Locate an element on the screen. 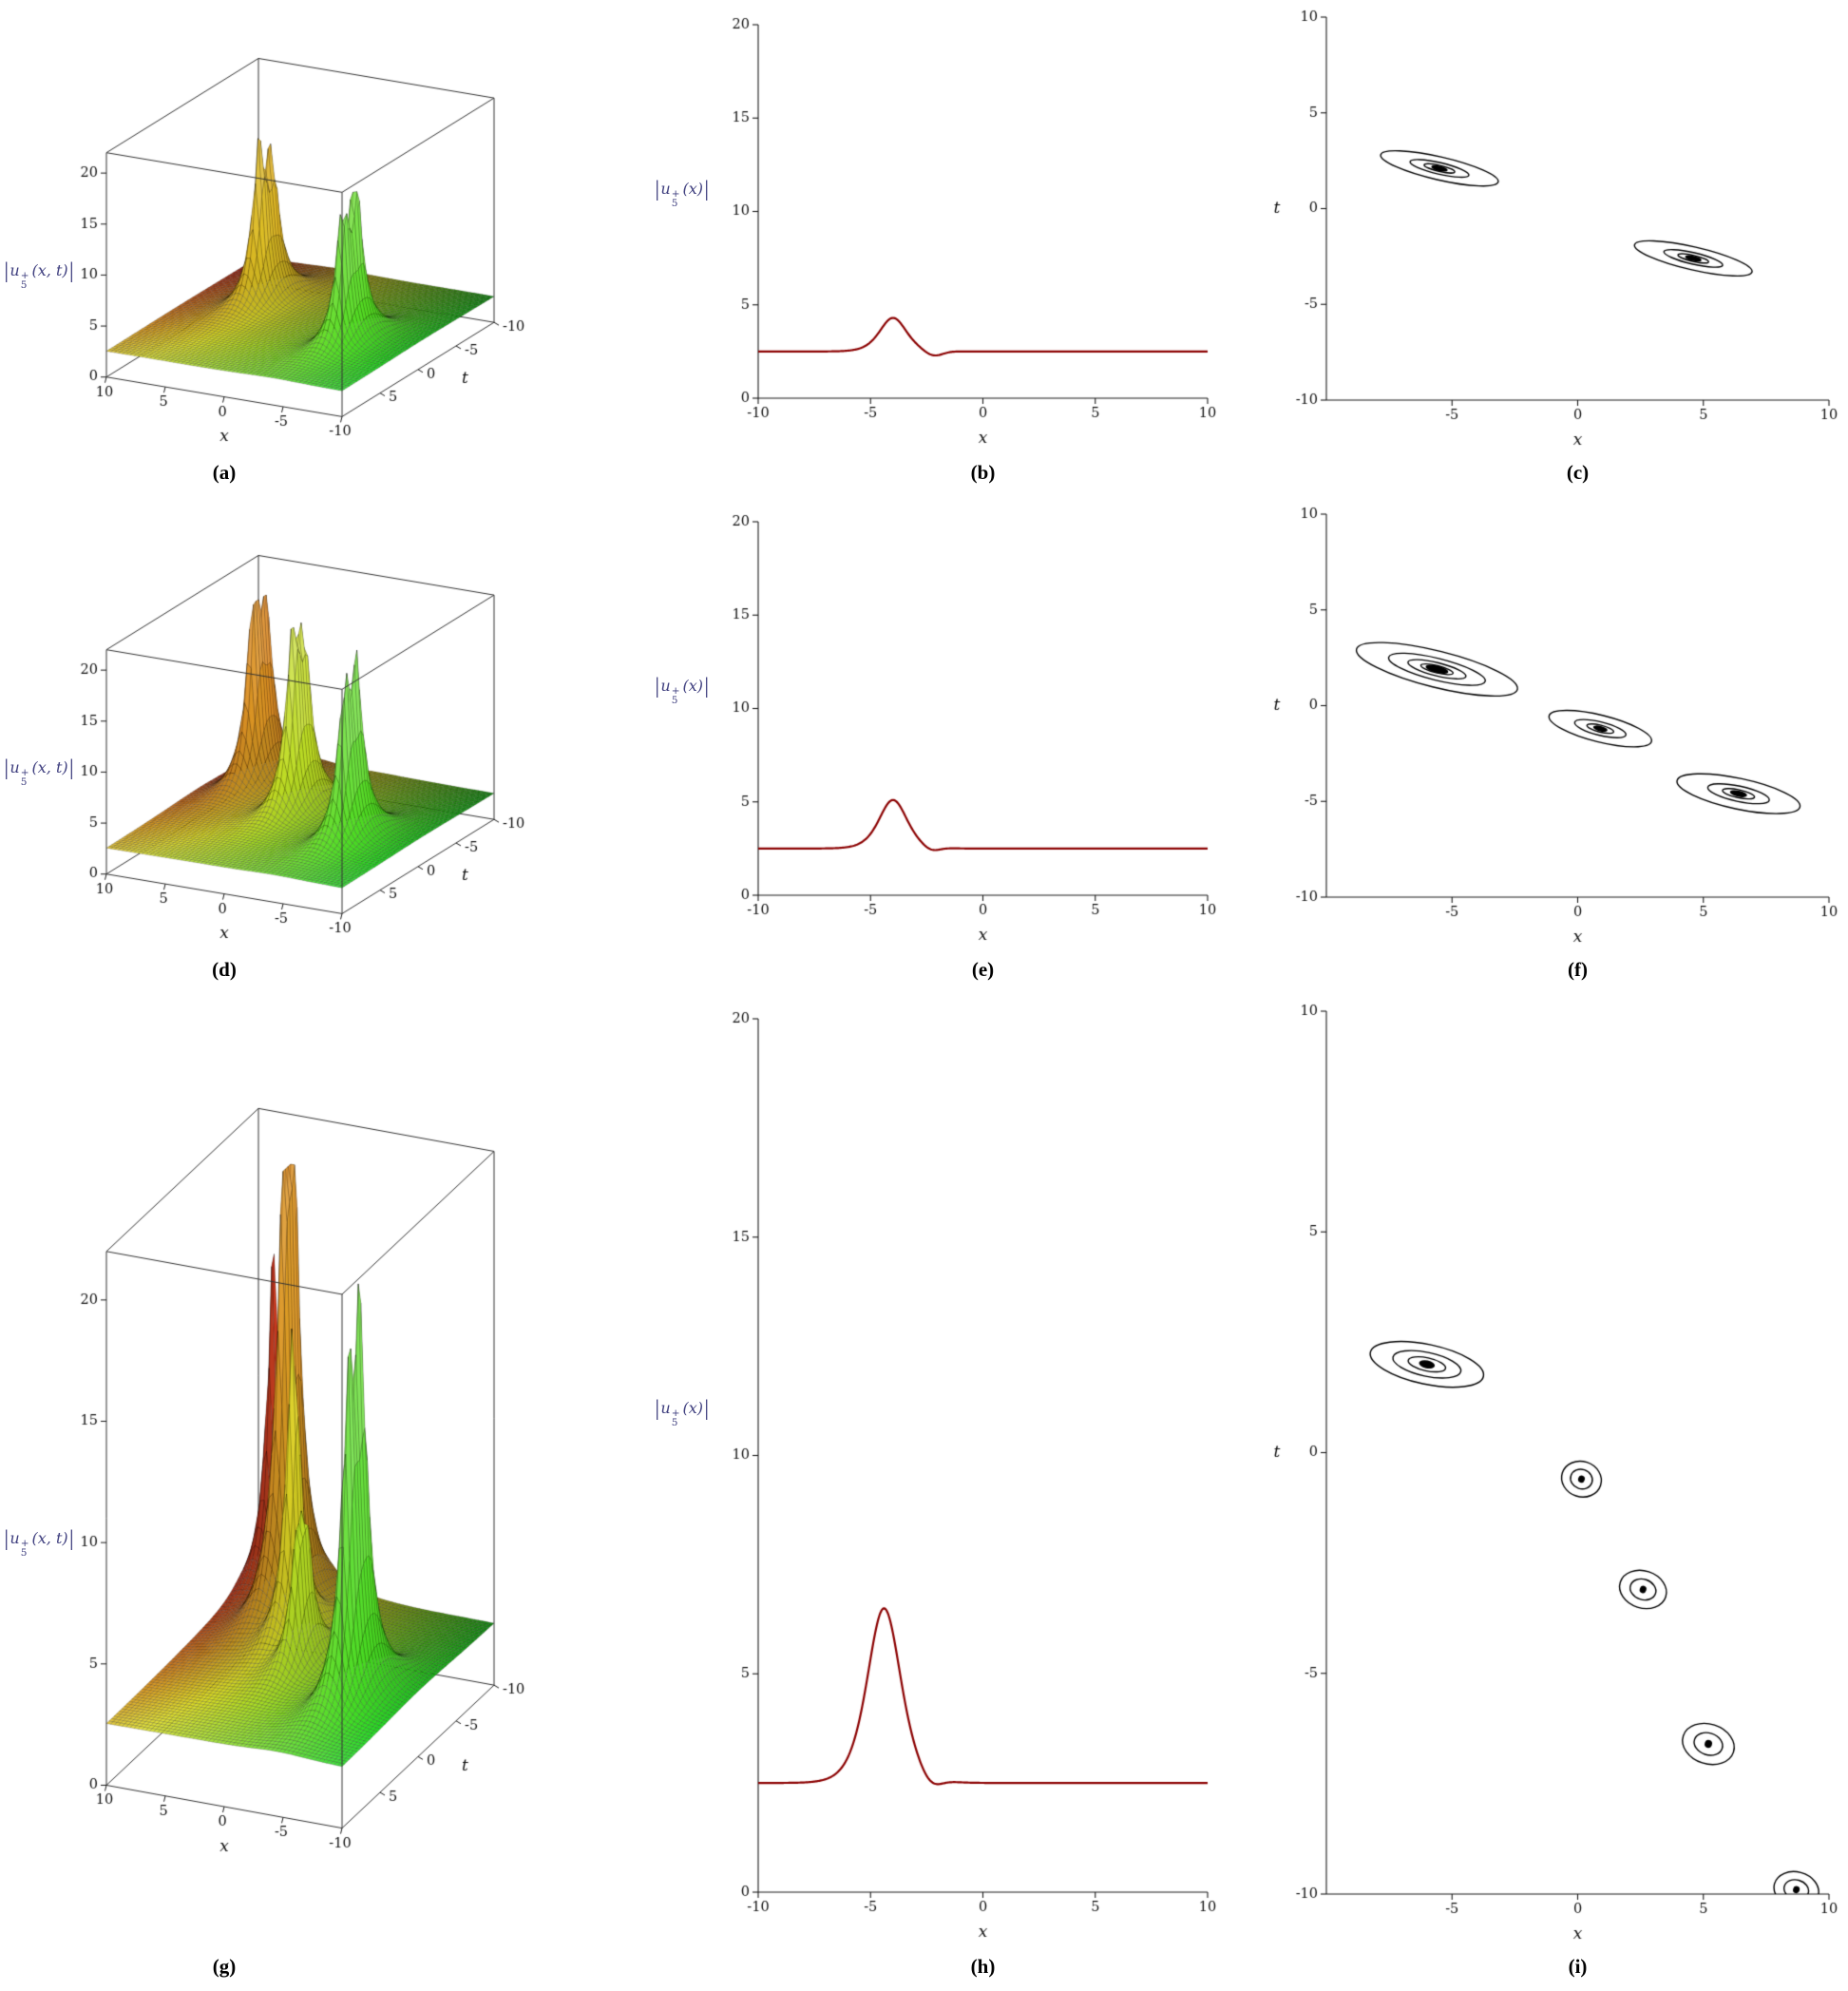 This screenshot has height=1991, width=1848. contour-plot-c is located at coordinates (1539, 230).